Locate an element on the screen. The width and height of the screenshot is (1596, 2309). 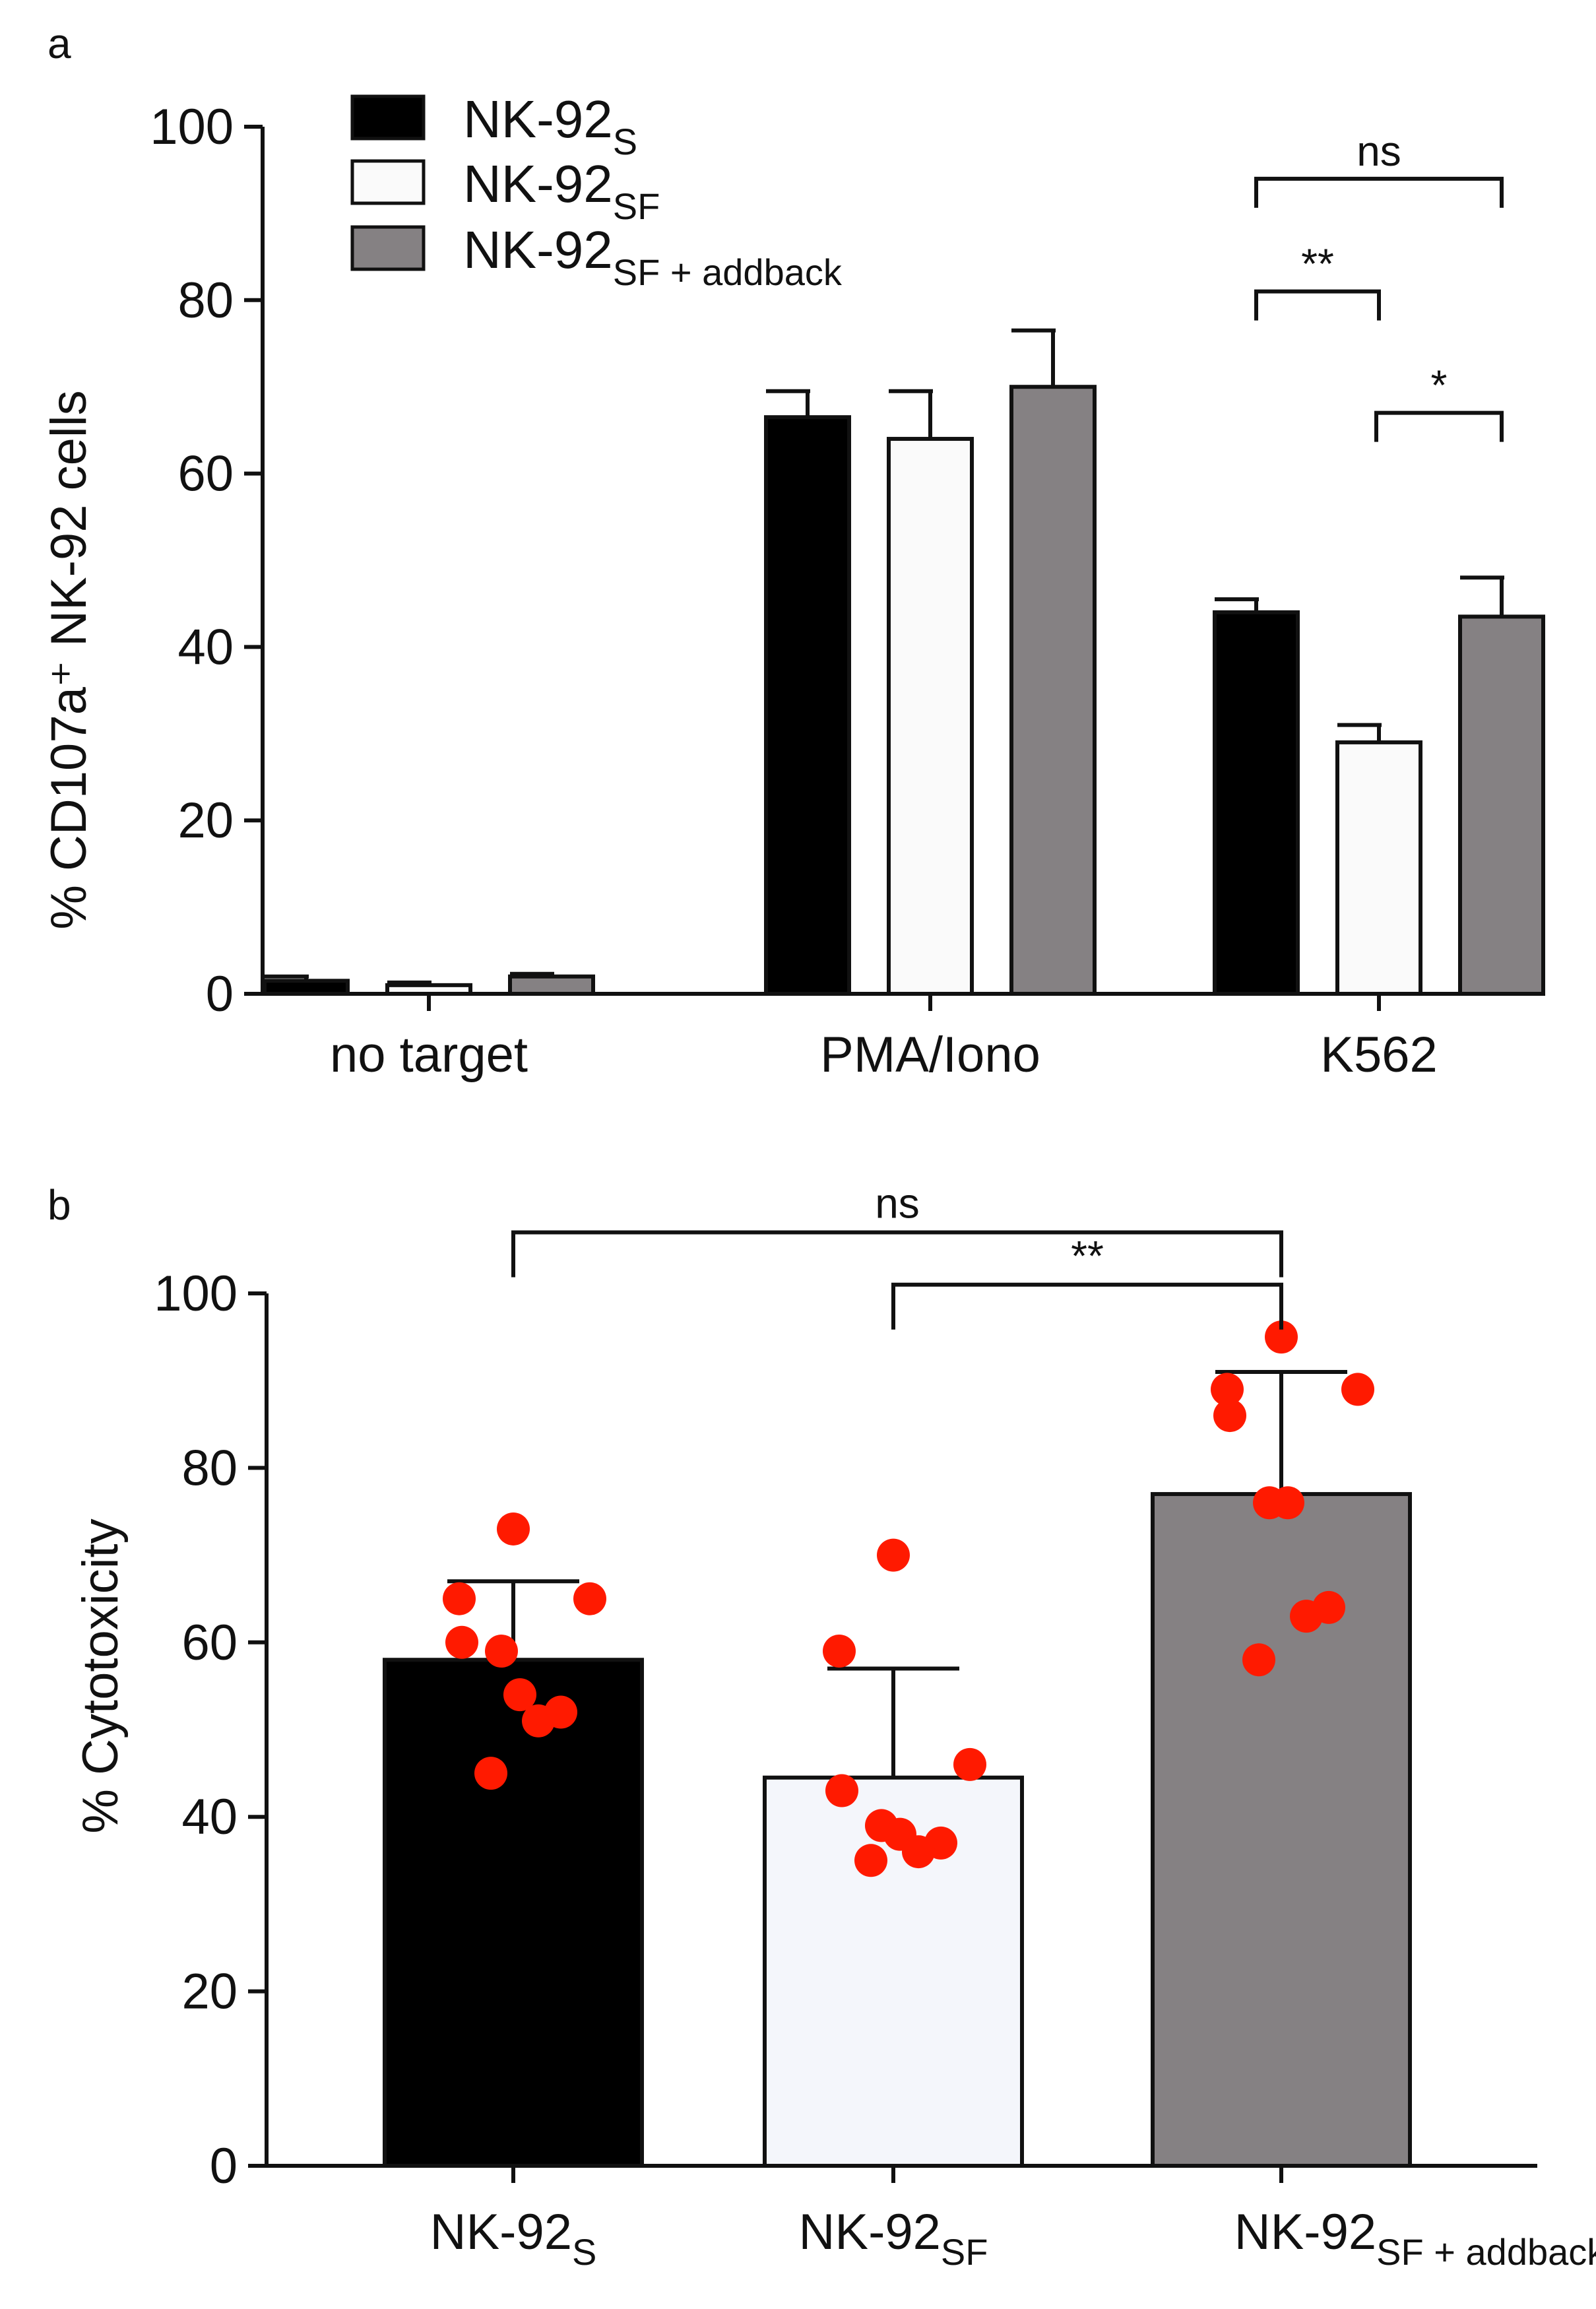
panel-a-legend: NK-92S NK-92SF NK-92SF + addback is located at coordinates (596, 191).